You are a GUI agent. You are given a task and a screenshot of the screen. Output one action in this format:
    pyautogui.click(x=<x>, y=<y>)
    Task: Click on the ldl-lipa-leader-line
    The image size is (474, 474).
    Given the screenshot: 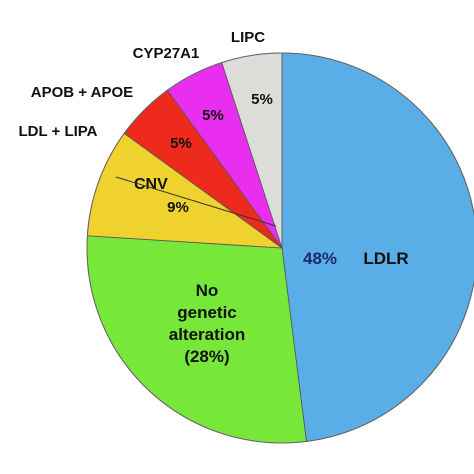 What is the action you would take?
    pyautogui.click(x=196, y=201)
    